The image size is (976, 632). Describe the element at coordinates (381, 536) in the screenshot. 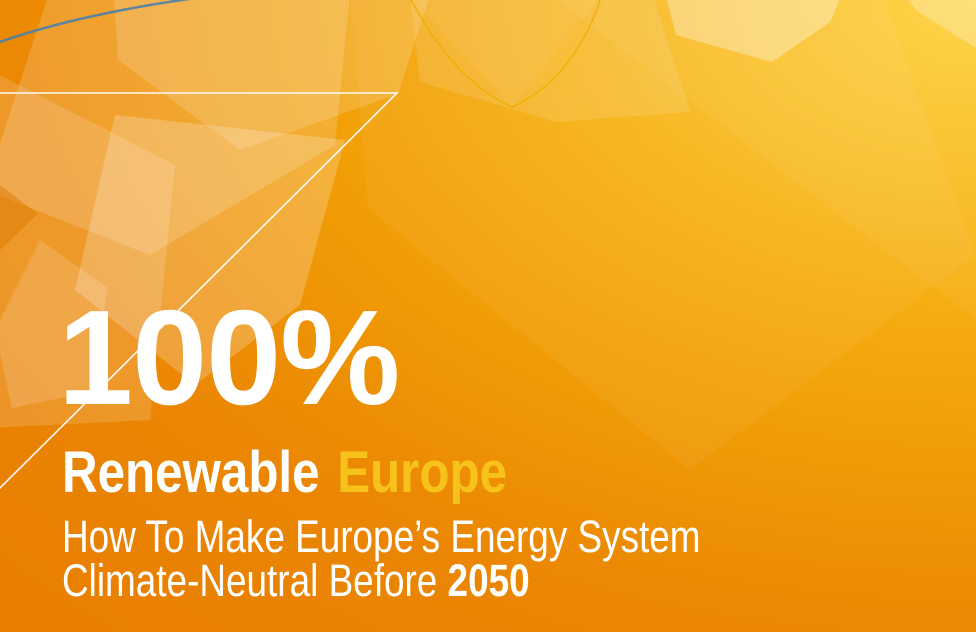

I see `subtitle-line-1: How To Make Europe’s Energy System` at that location.